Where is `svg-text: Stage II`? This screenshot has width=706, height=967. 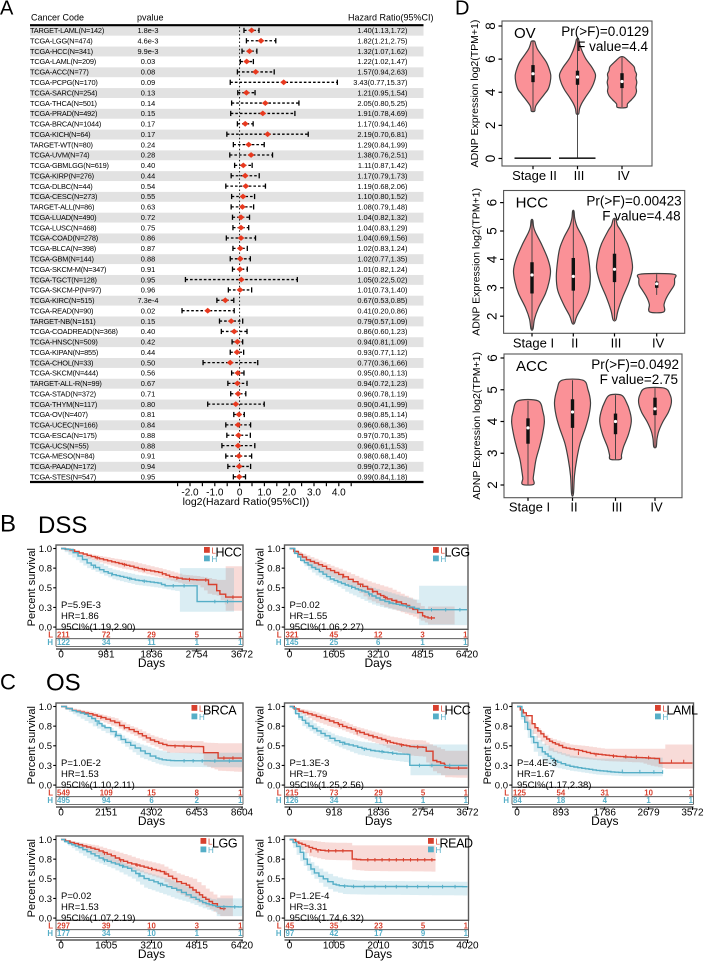
svg-text: Stage II is located at coordinates (534, 175).